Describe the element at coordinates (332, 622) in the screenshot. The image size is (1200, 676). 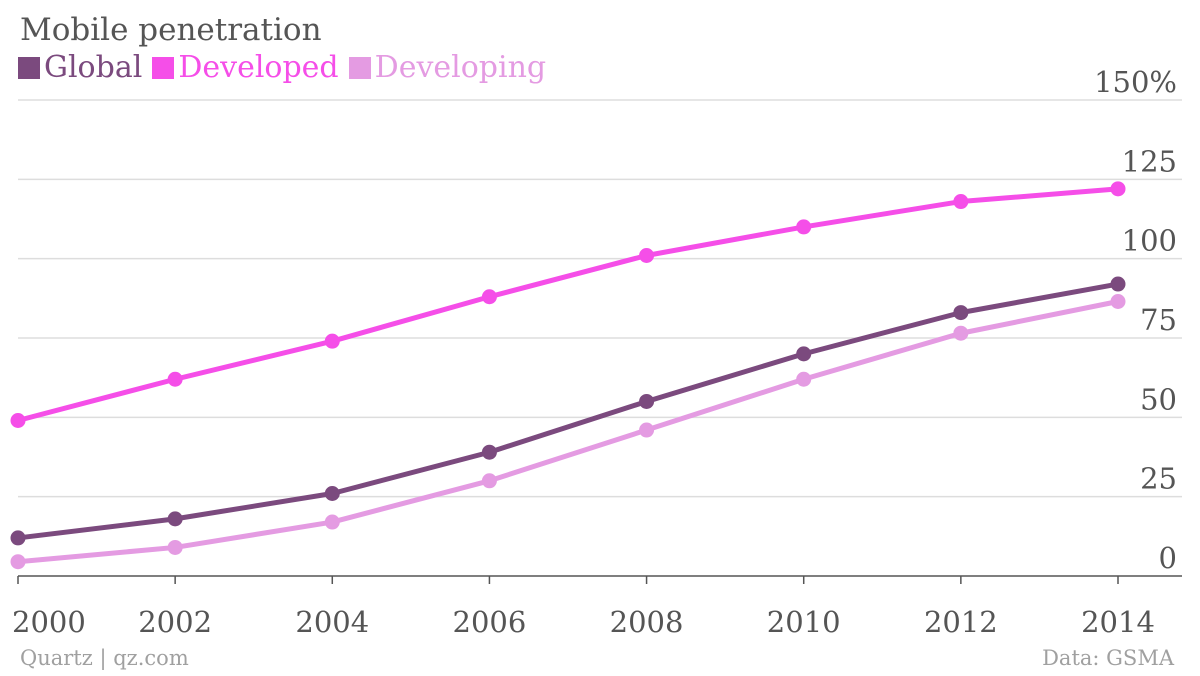
I see `x-tick-label: 2004` at that location.